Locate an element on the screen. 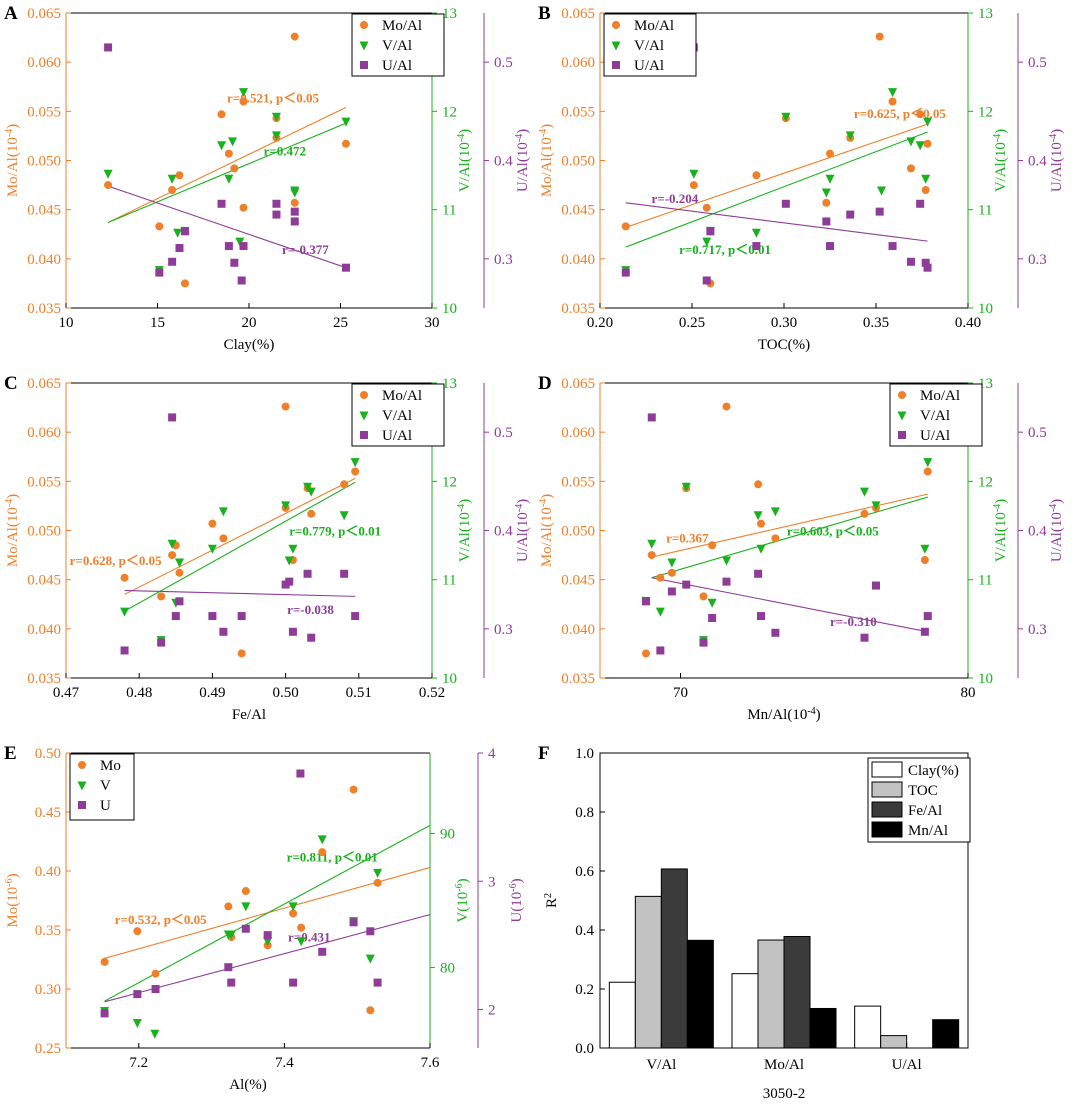 This screenshot has height=1113, width=1072. y3-tick-label: 0.5 is located at coordinates (503, 63).